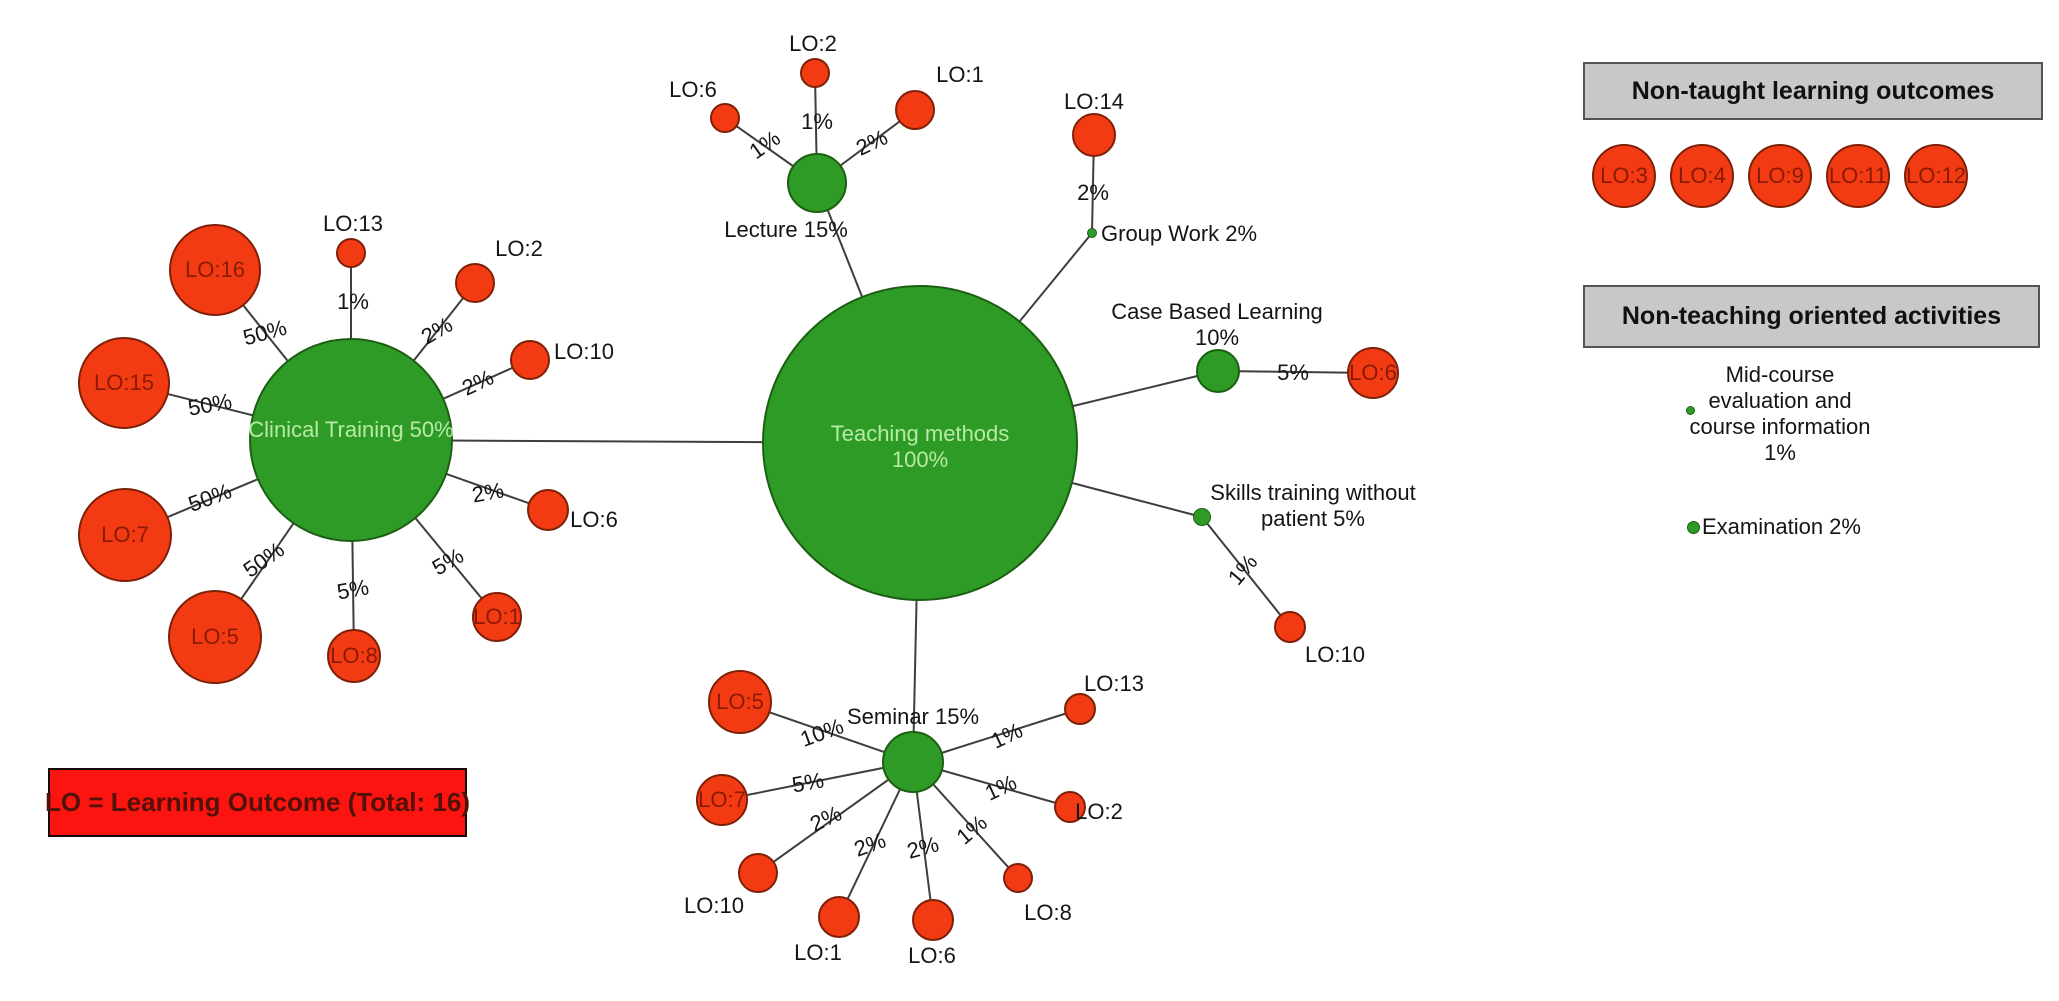 The width and height of the screenshot is (2059, 1001). I want to click on node-lo10se, so click(758, 873).